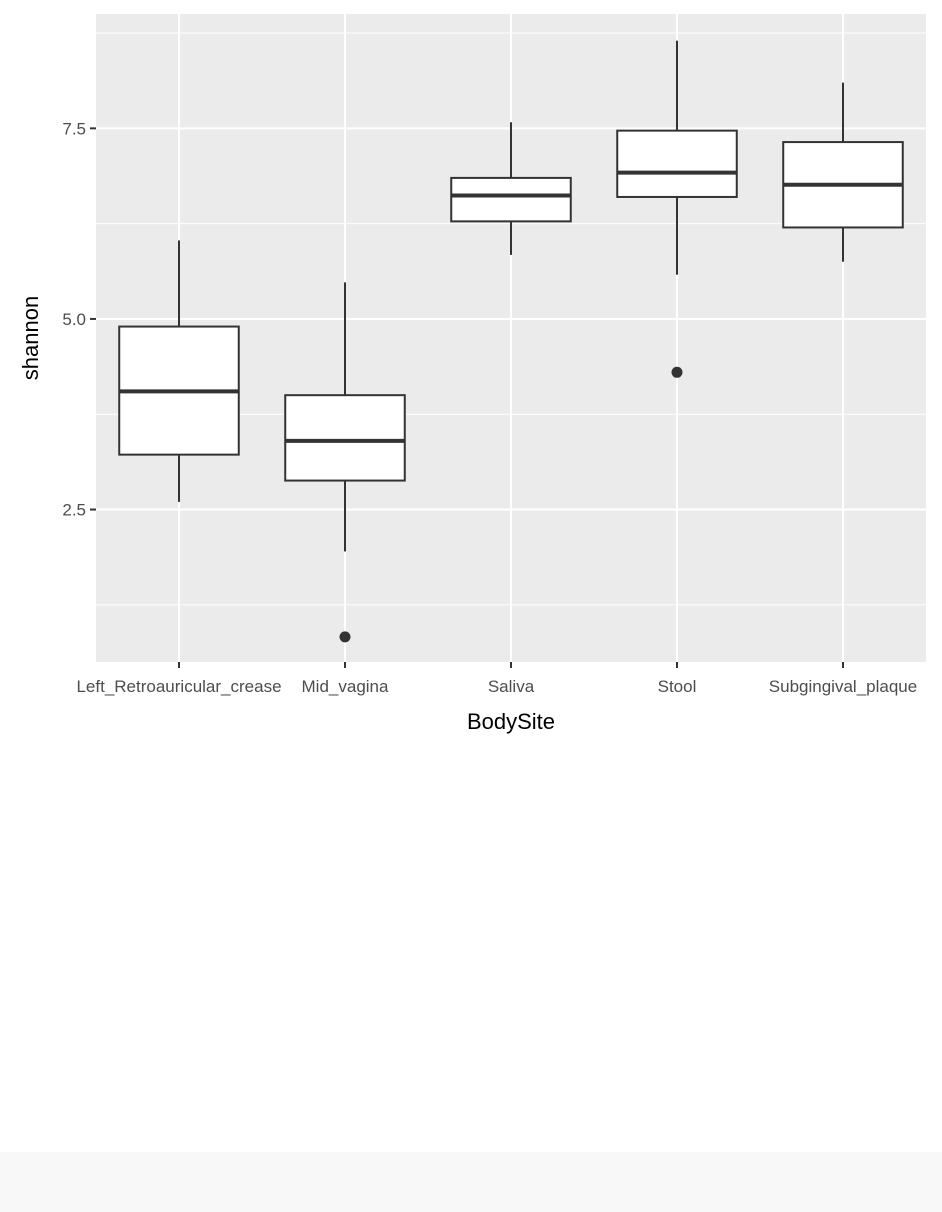  Describe the element at coordinates (511, 721) in the screenshot. I see `x-axis-title: BodySite` at that location.